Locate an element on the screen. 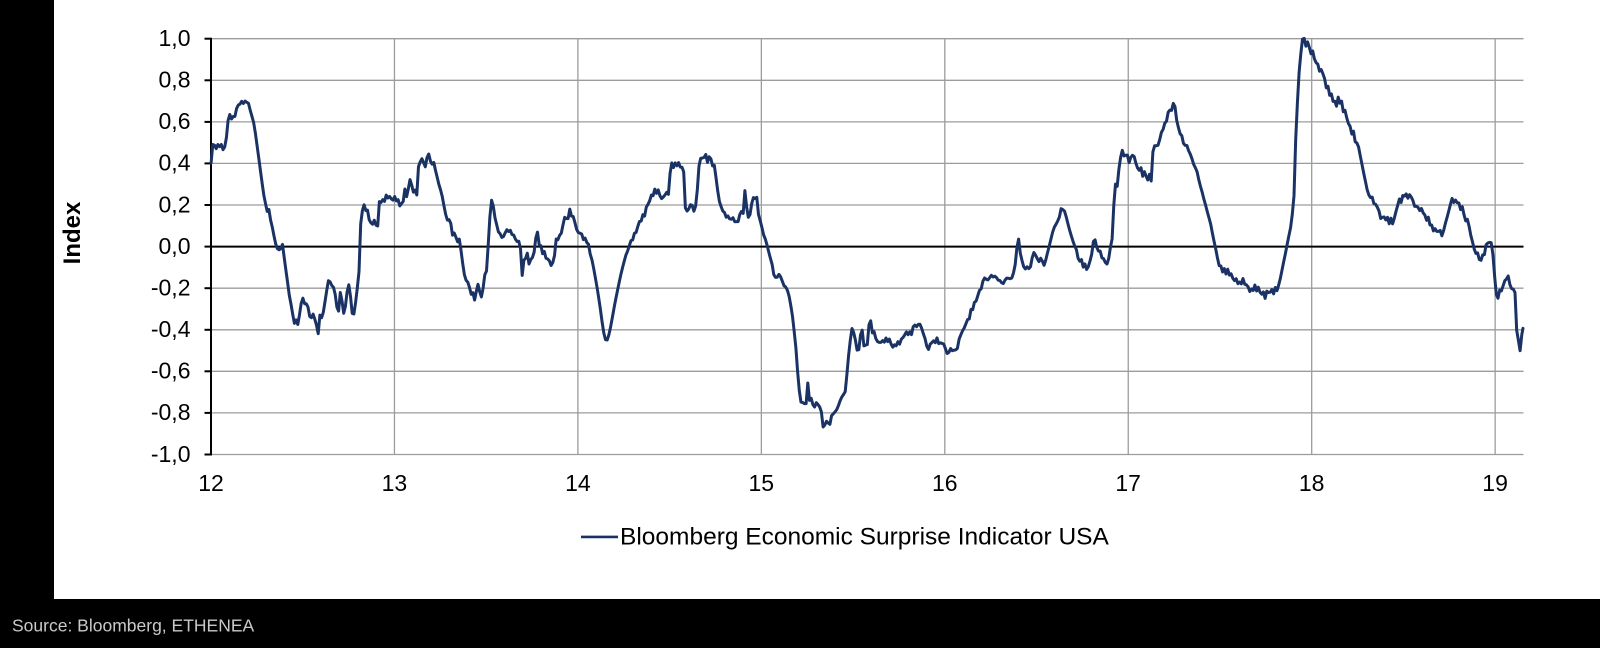  svg-text: 1,0 is located at coordinates (175, 38).